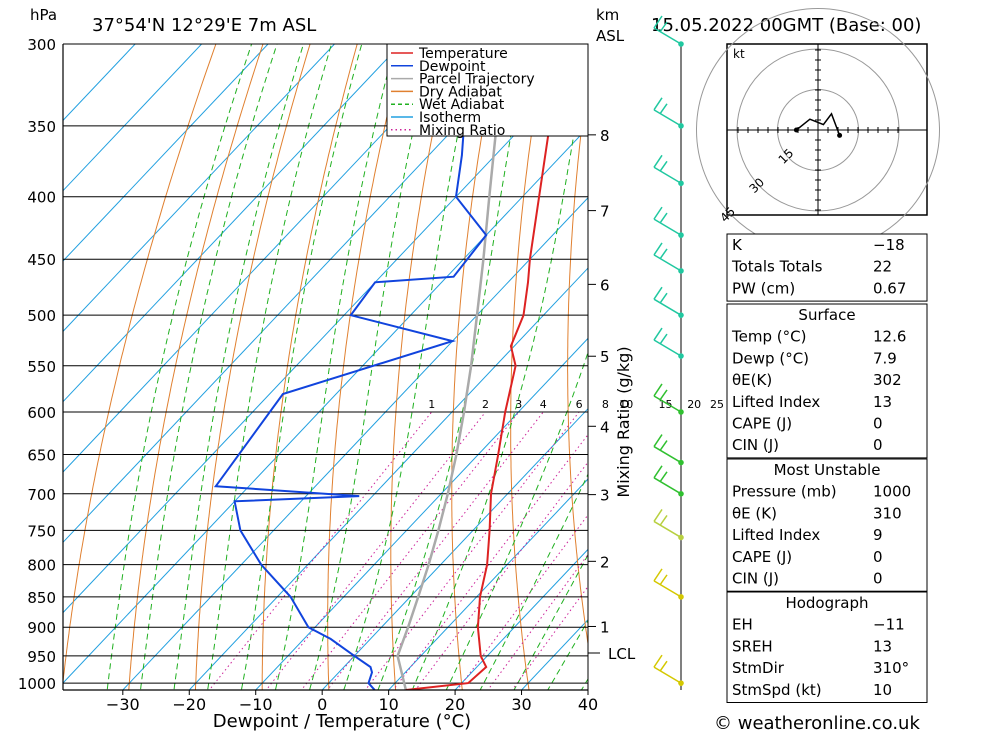  Describe the element at coordinates (204, 25) in the screenshot. I see `location-title: 37°54'N 12°29'E 7m ASL` at that location.